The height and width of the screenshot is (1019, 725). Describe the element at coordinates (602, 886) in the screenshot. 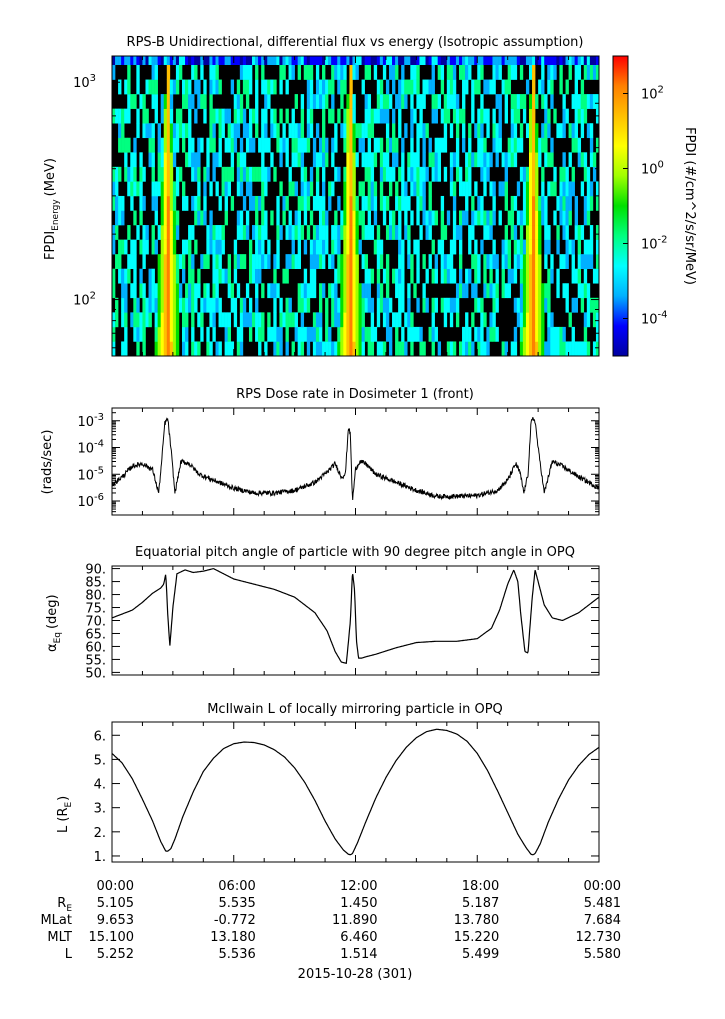

I see `x-tick-label: 00:00` at that location.